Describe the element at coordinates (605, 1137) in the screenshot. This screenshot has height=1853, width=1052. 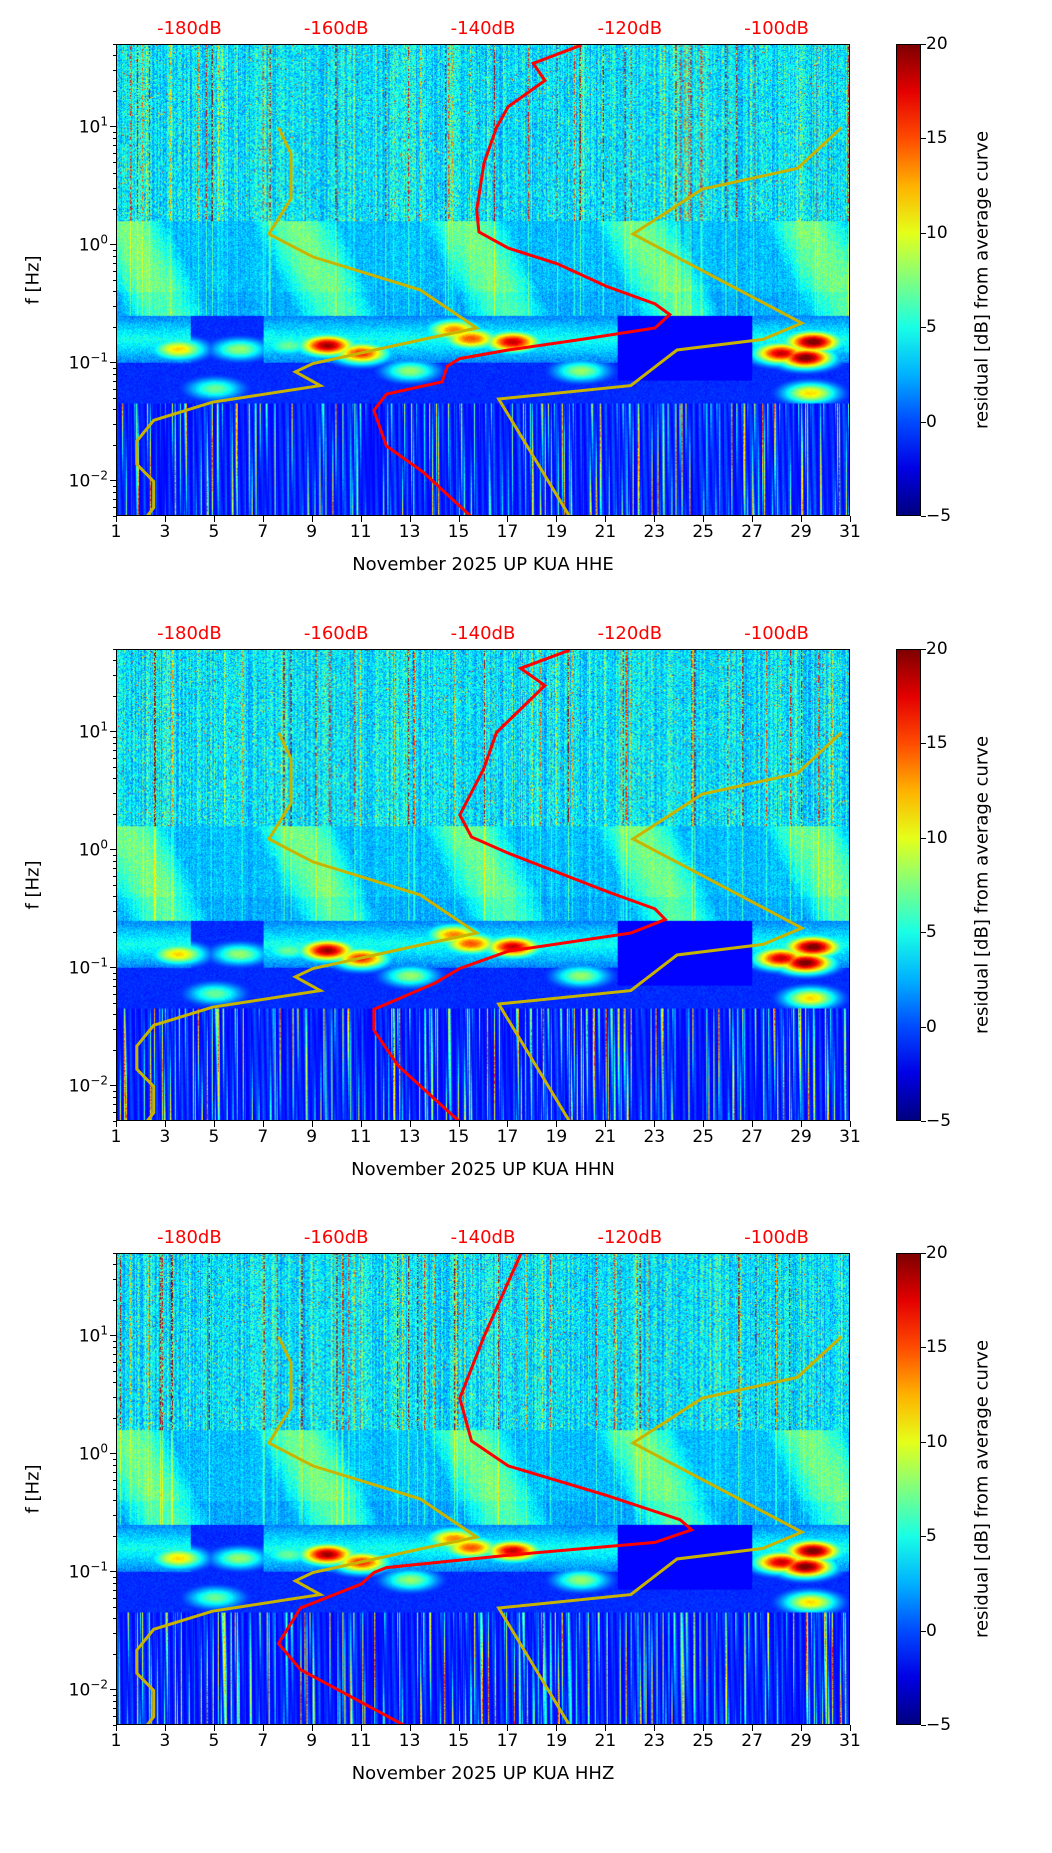
I see `x-tick-label: 21` at that location.